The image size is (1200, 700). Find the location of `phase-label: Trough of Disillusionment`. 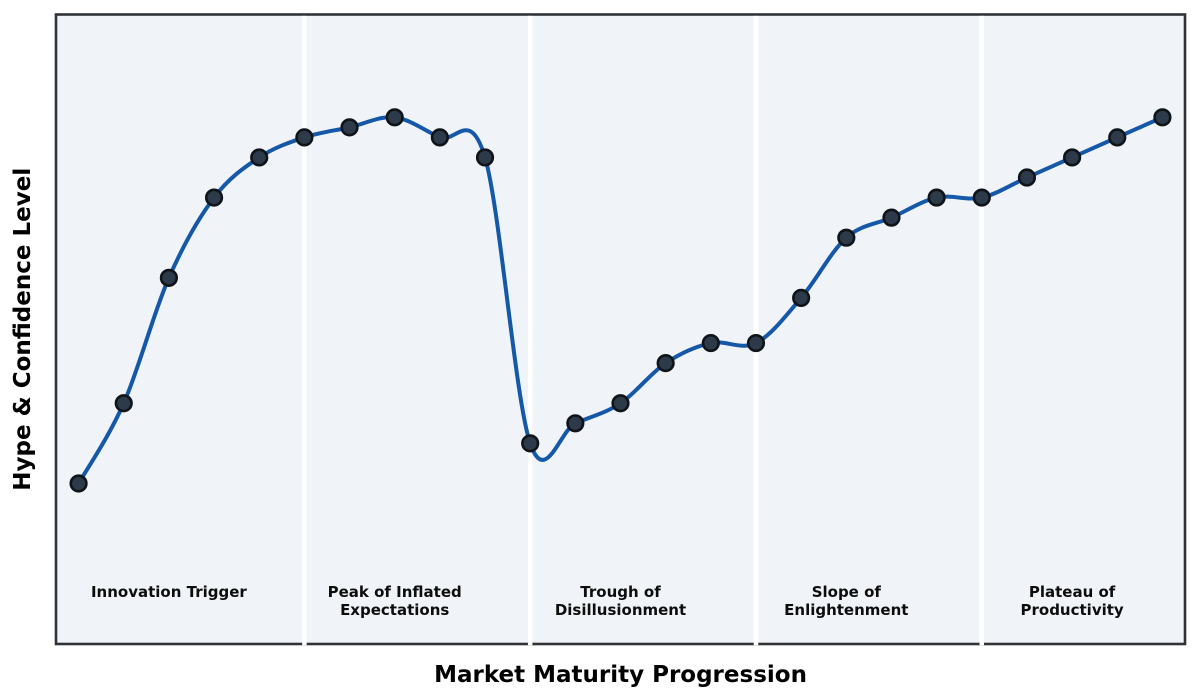

phase-label: Trough of Disillusionment is located at coordinates (620, 601).